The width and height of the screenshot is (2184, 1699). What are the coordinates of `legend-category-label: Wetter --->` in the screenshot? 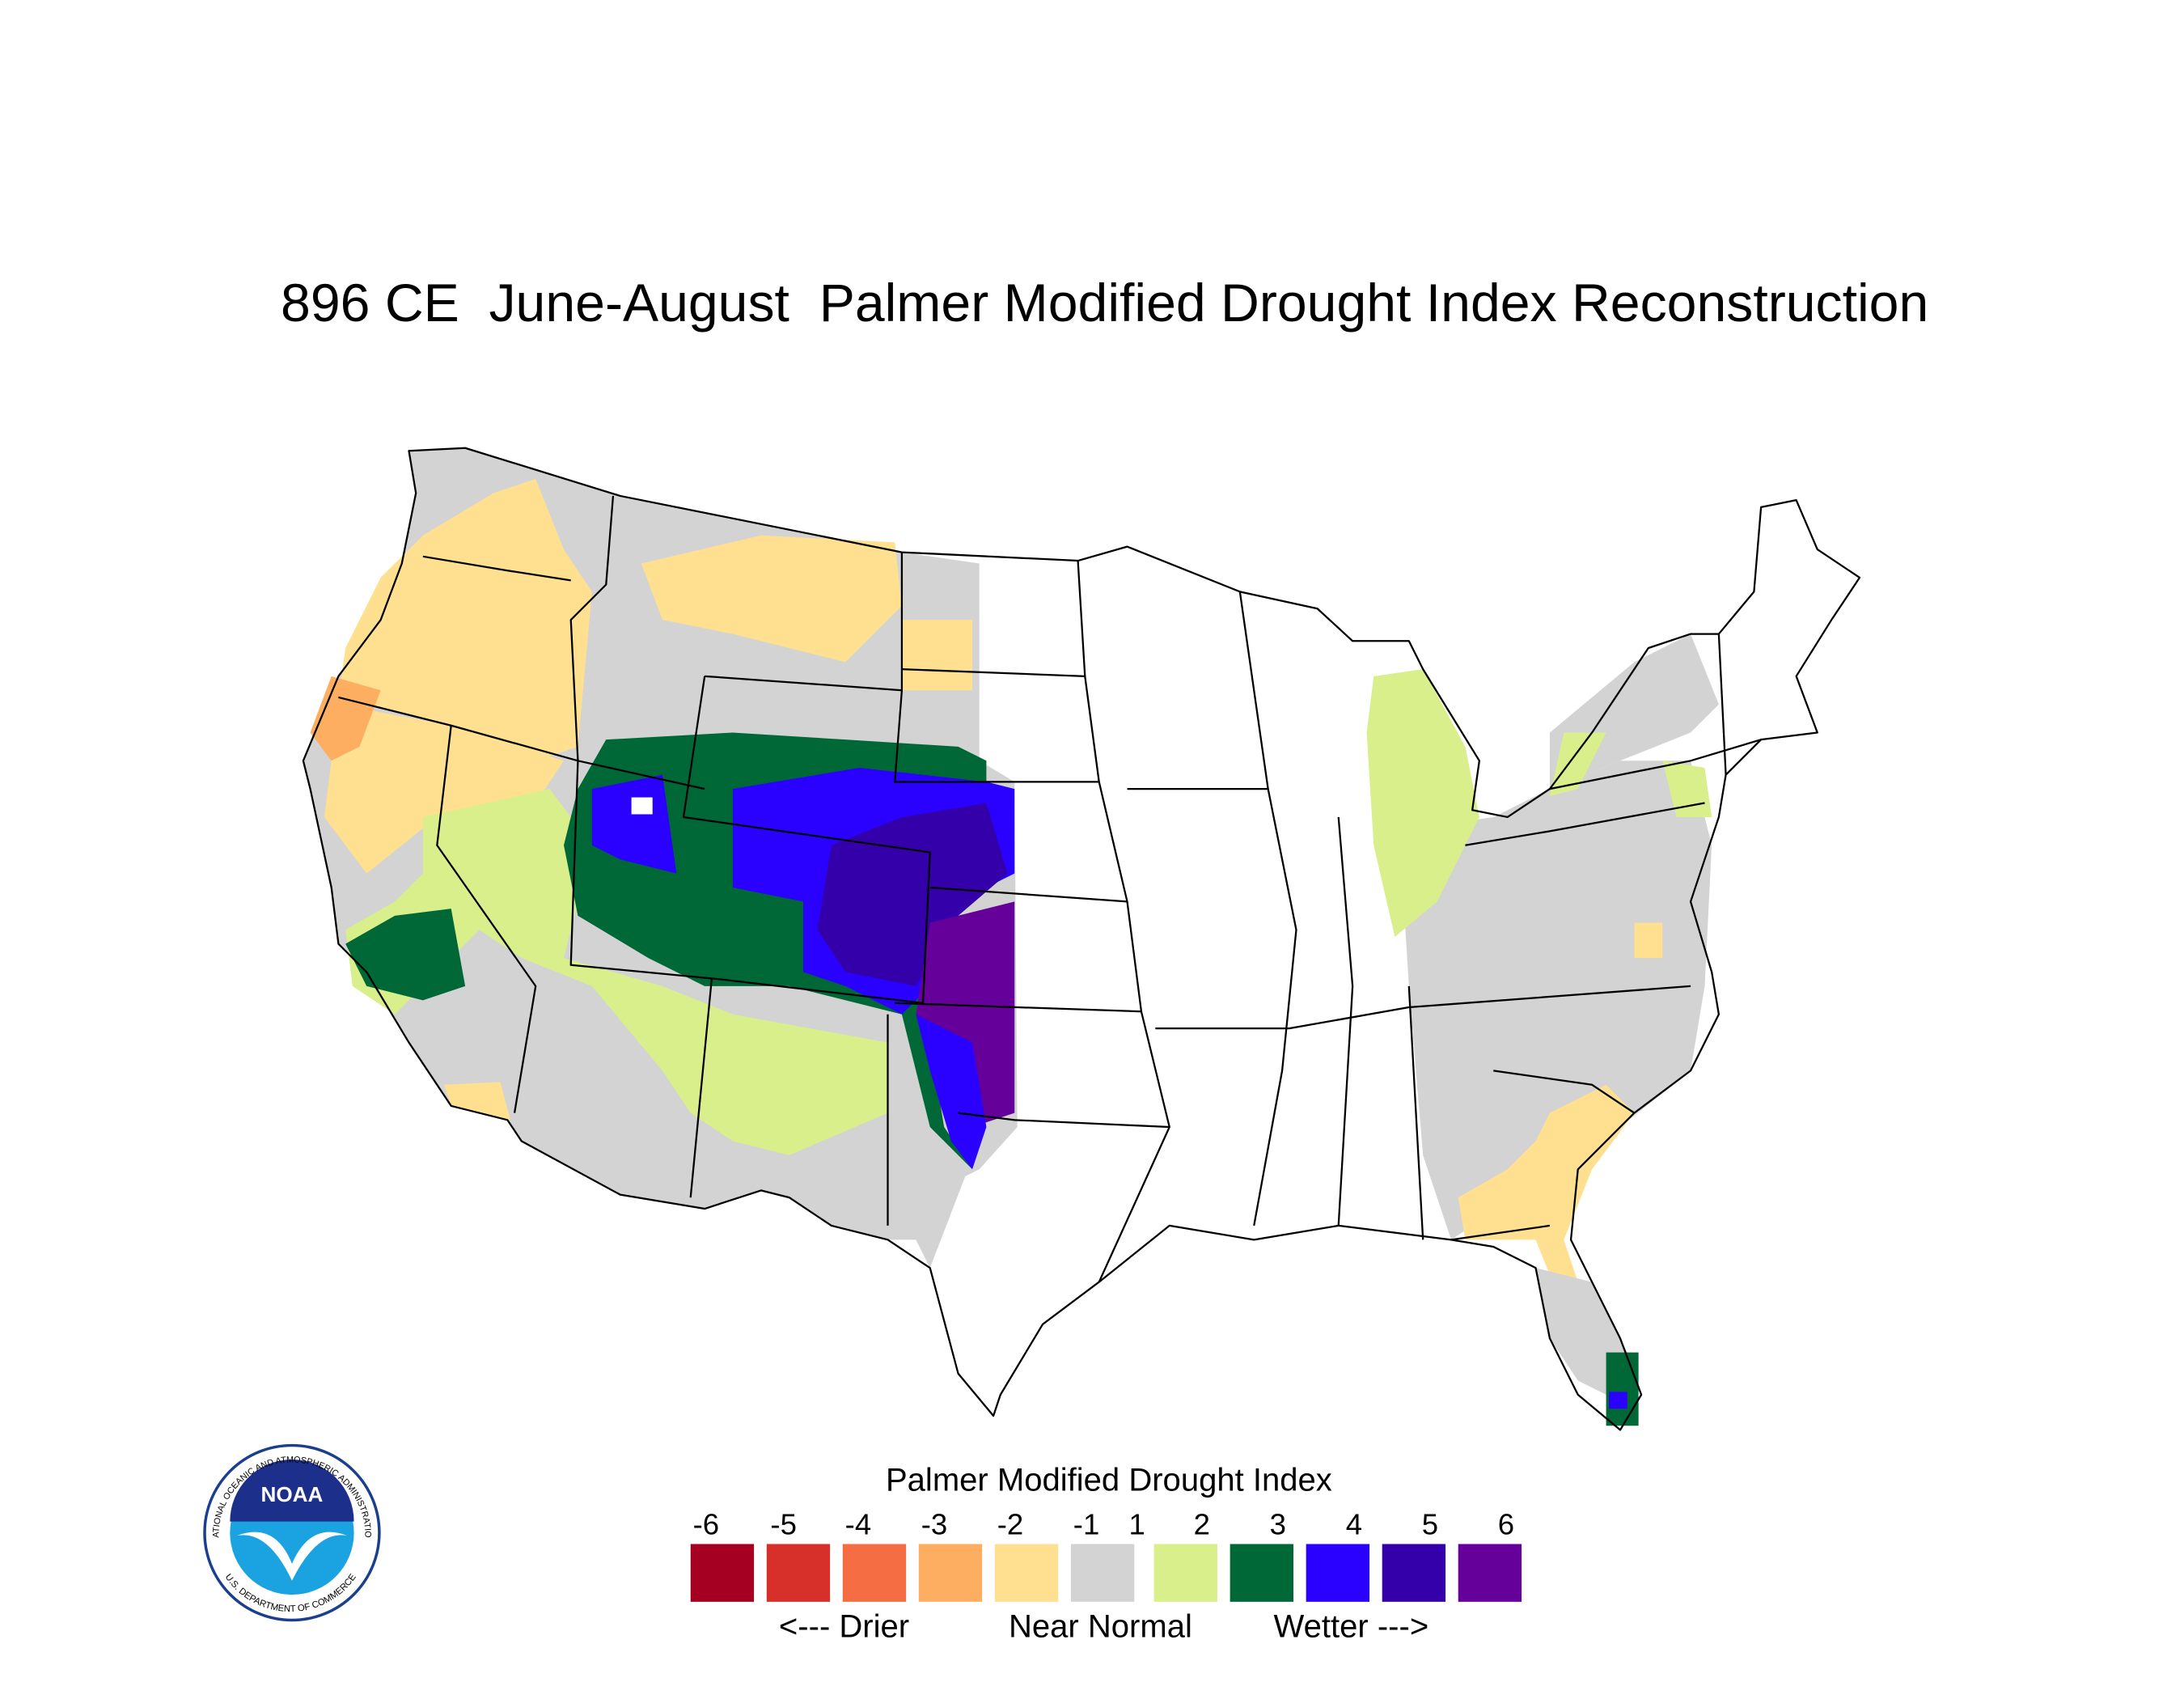 It's located at (1351, 1626).